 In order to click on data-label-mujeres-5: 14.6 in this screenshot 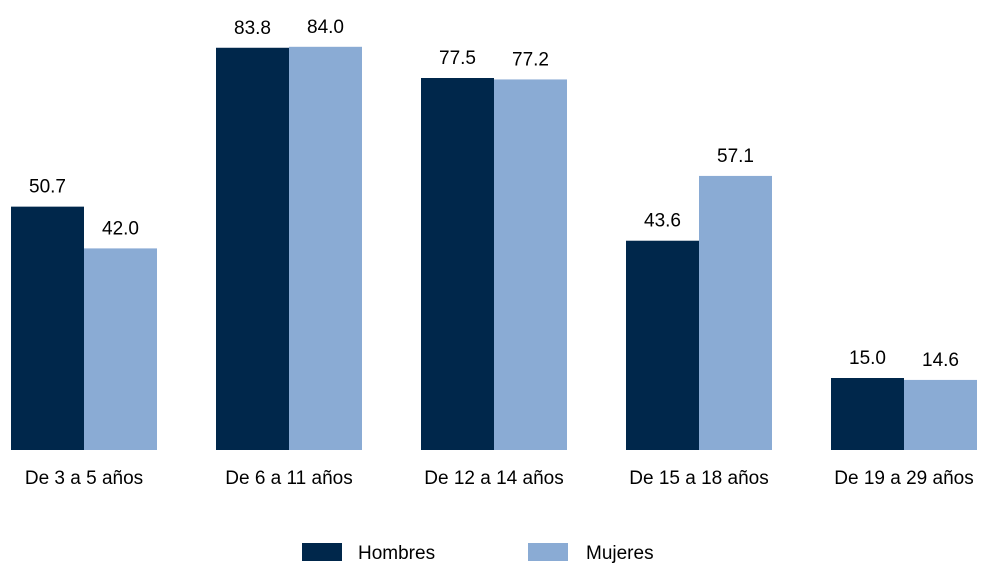, I will do `click(940, 360)`.